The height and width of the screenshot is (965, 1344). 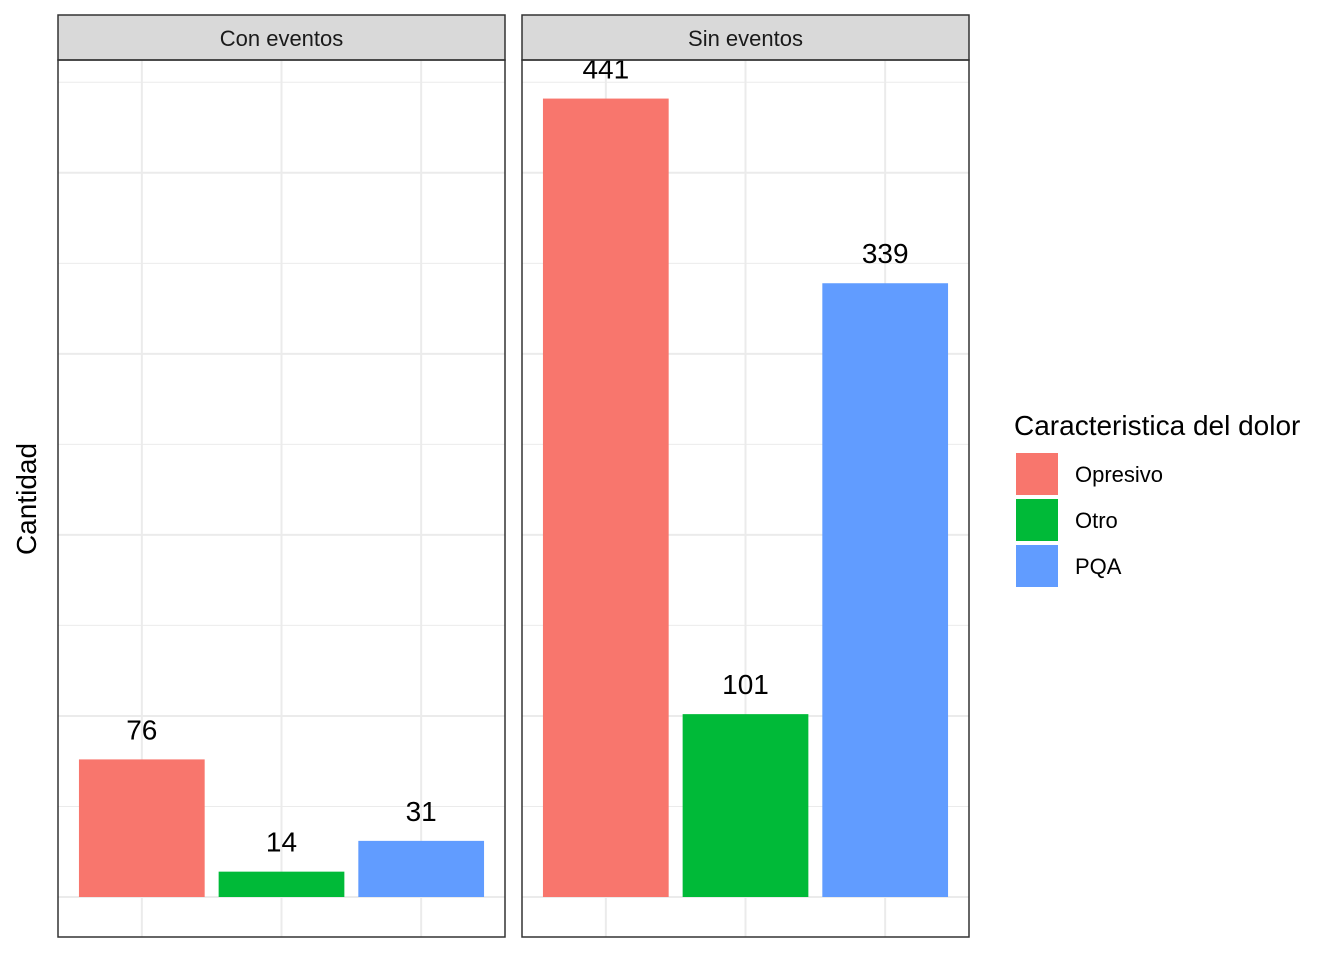 I want to click on data-label: 14, so click(x=281, y=842).